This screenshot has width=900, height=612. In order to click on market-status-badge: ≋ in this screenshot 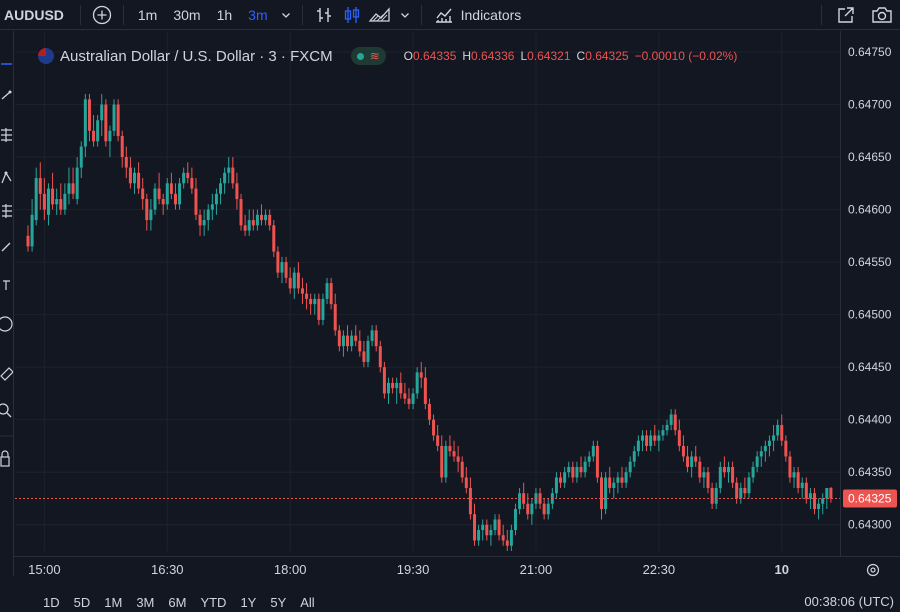, I will do `click(368, 56)`.